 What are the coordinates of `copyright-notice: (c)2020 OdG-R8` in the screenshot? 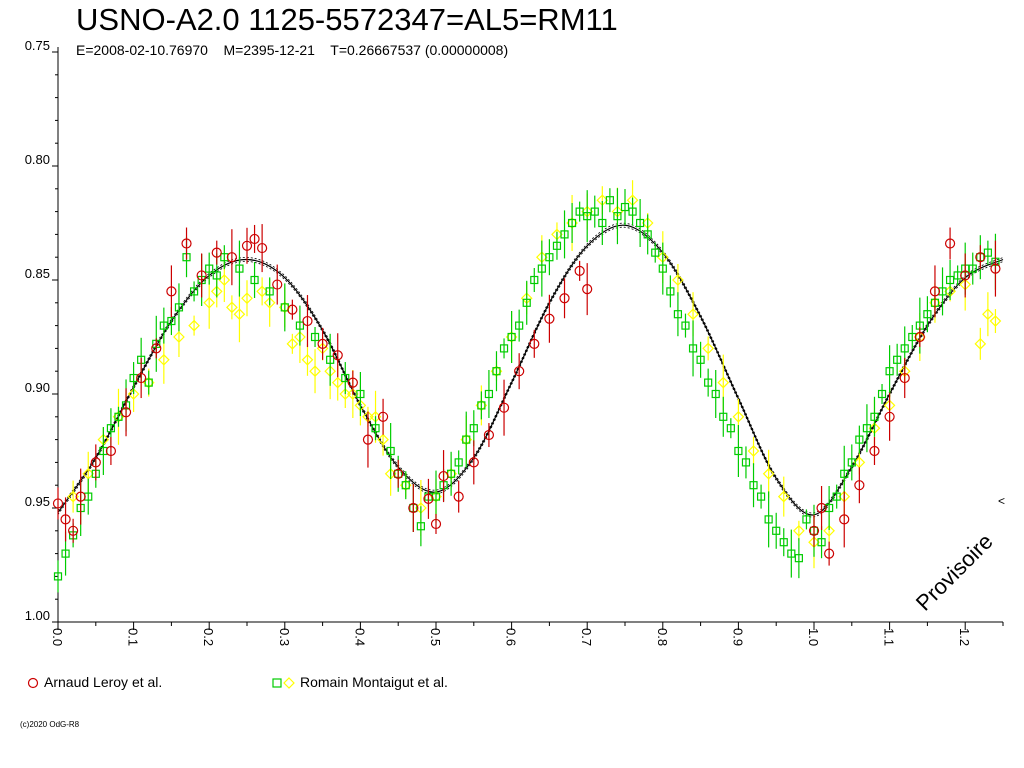 It's located at (50, 724).